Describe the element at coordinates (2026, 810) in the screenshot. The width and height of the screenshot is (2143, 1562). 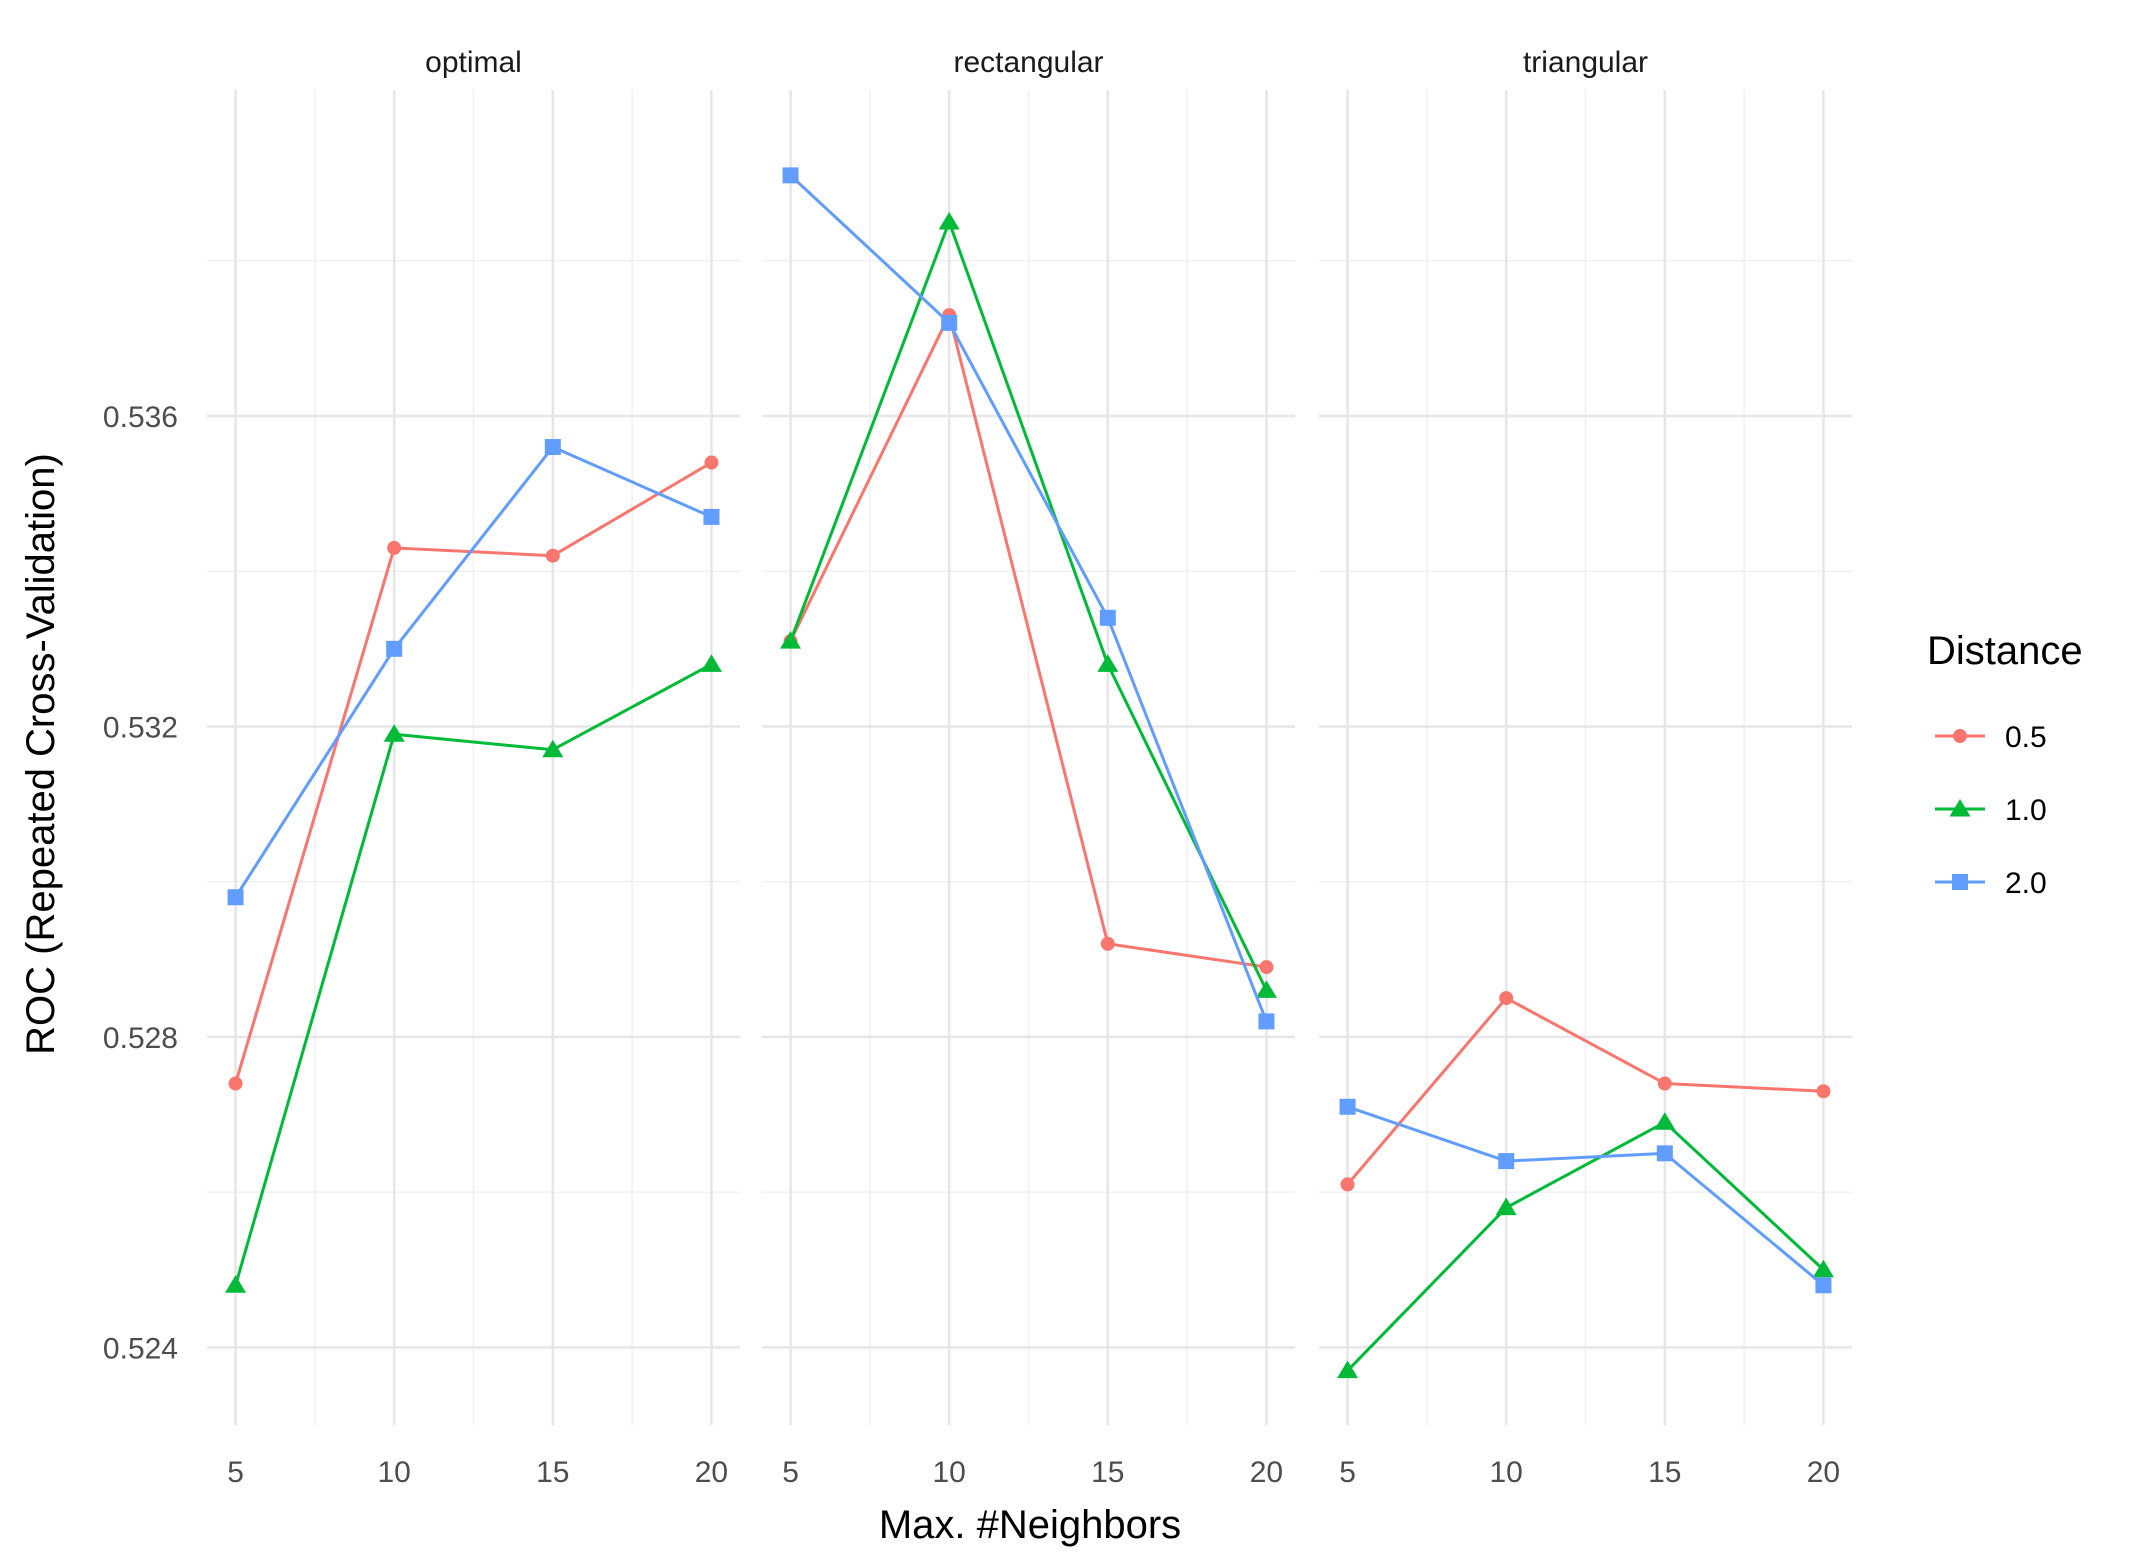
I see `legend-label: 1.0` at that location.